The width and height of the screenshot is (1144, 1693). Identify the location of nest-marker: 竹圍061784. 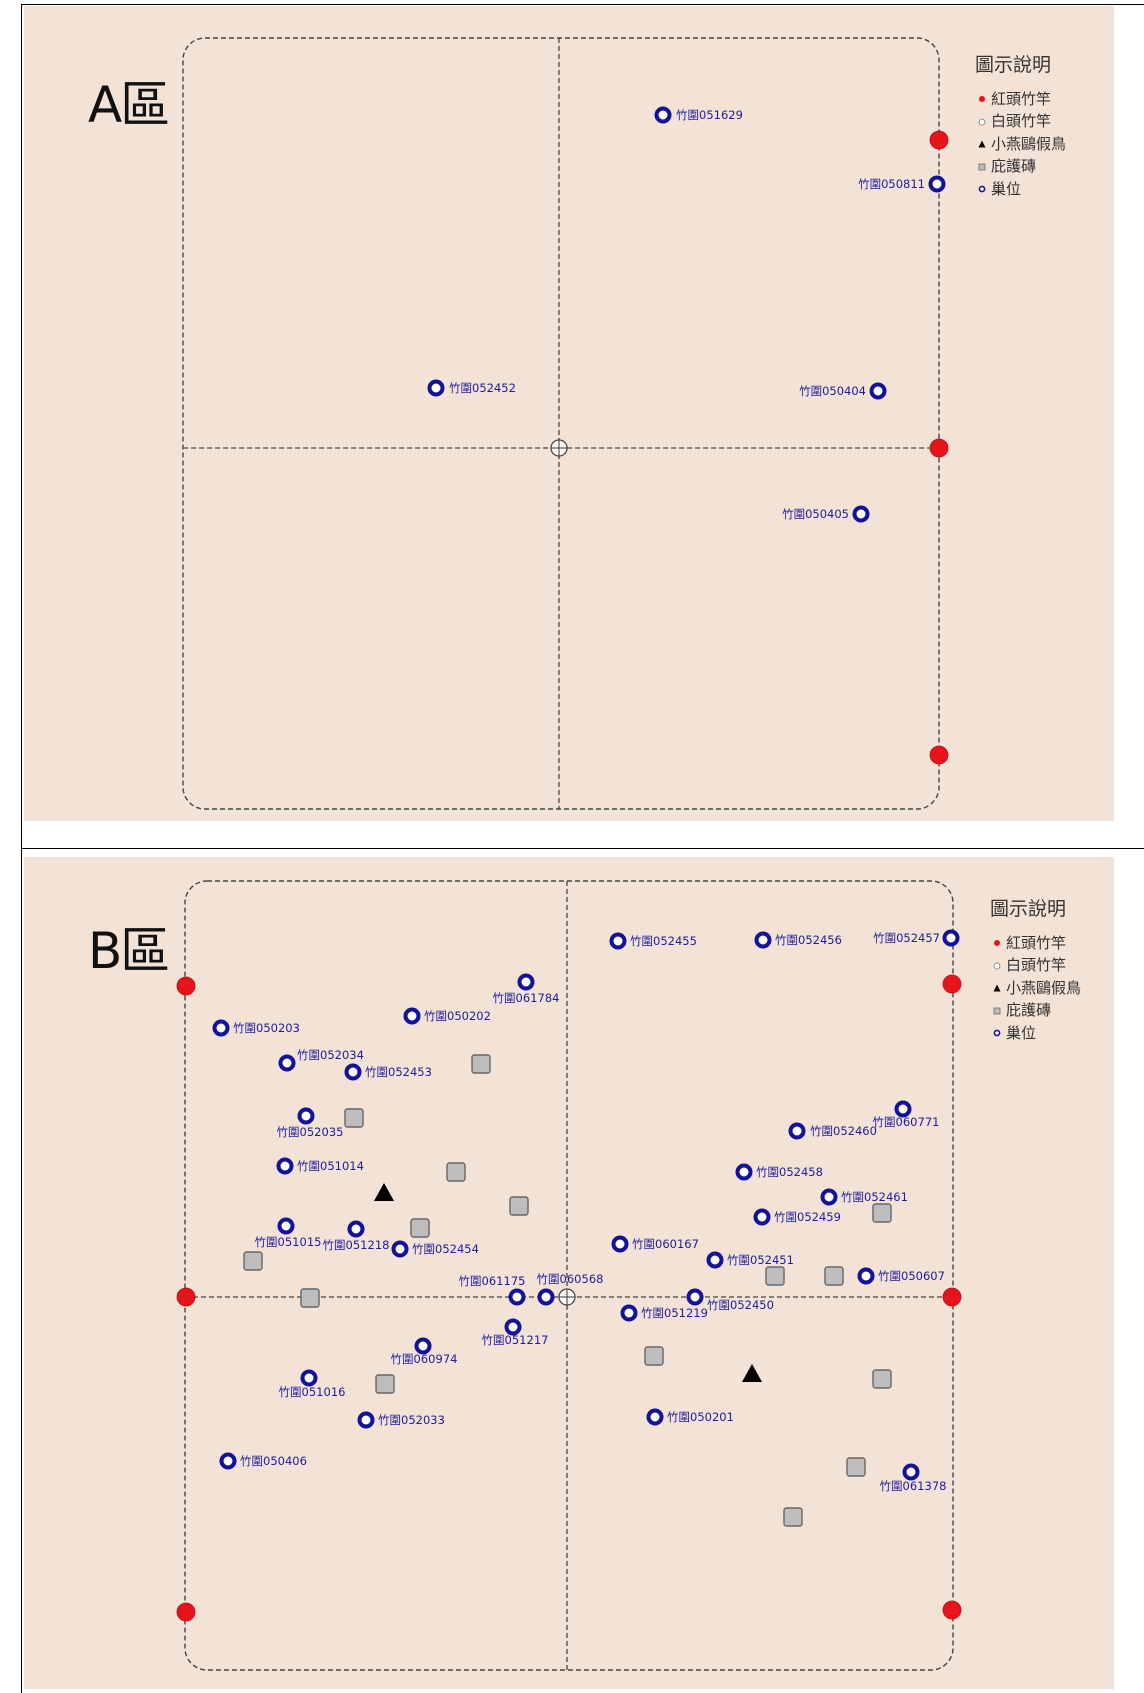
(526, 989).